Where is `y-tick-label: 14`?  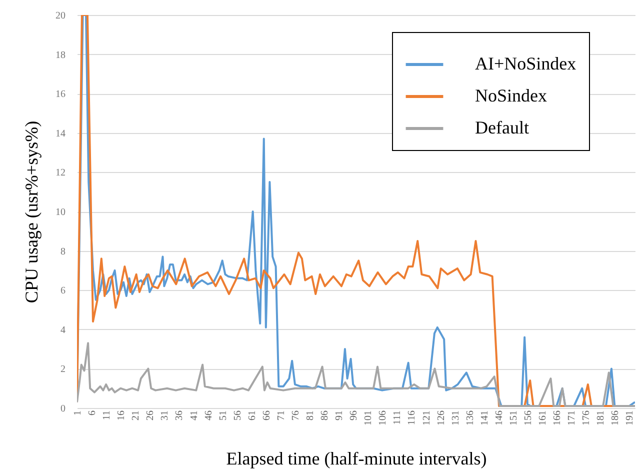
y-tick-label: 14 is located at coordinates (61, 134).